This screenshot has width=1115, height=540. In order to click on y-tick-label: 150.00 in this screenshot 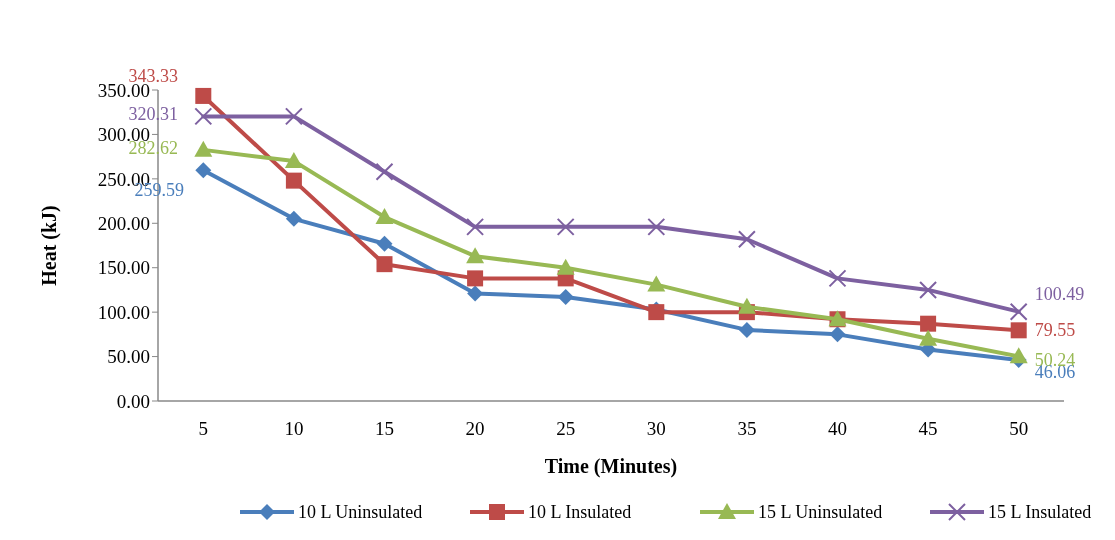, I will do `click(123, 268)`.